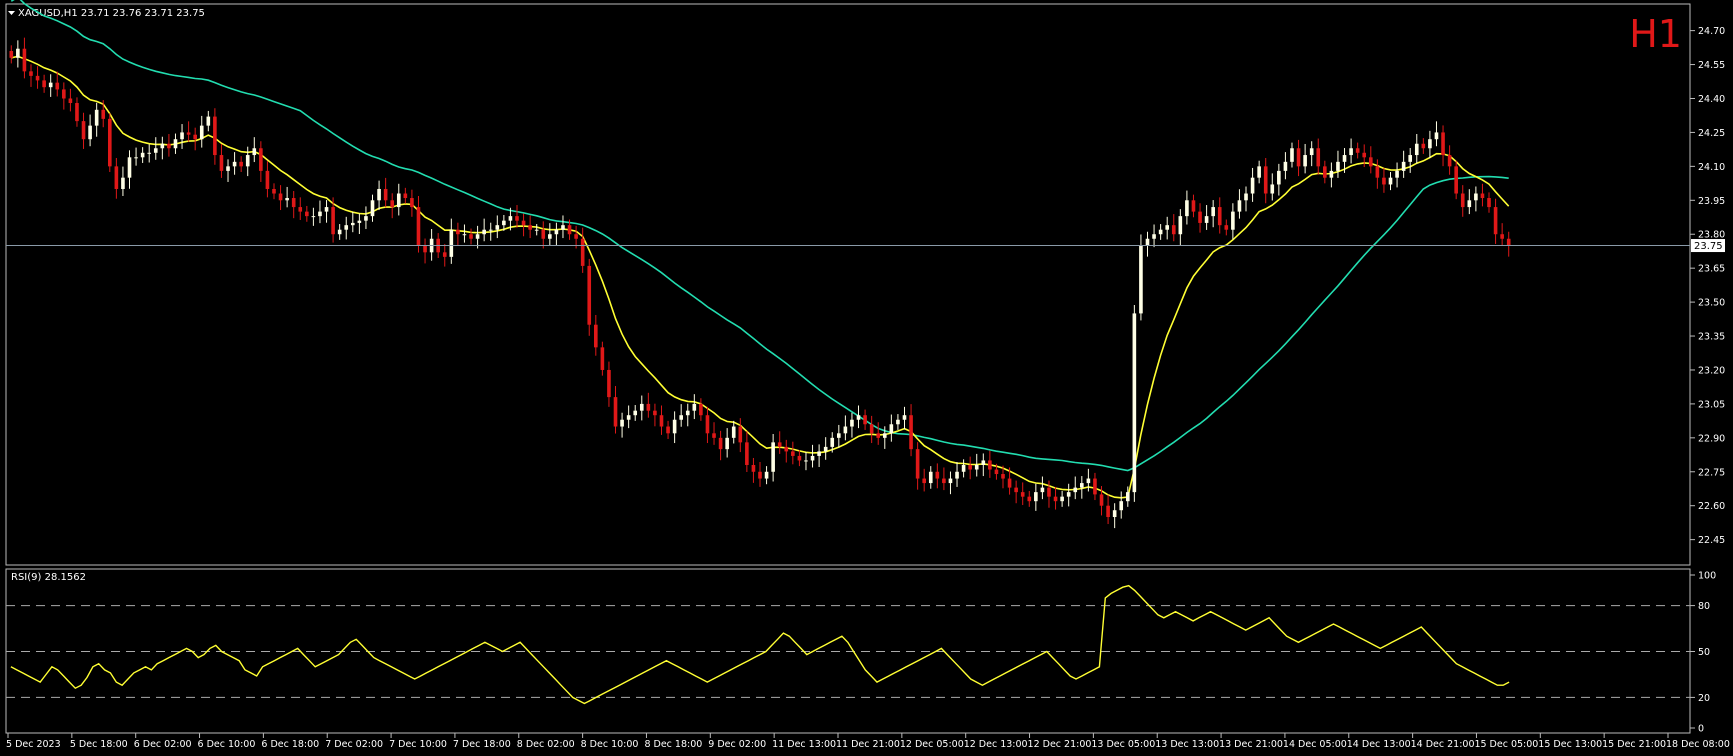 The width and height of the screenshot is (1733, 756). What do you see at coordinates (610, 744) in the screenshot?
I see `time-tick-label: 8 Dec 10:00` at bounding box center [610, 744].